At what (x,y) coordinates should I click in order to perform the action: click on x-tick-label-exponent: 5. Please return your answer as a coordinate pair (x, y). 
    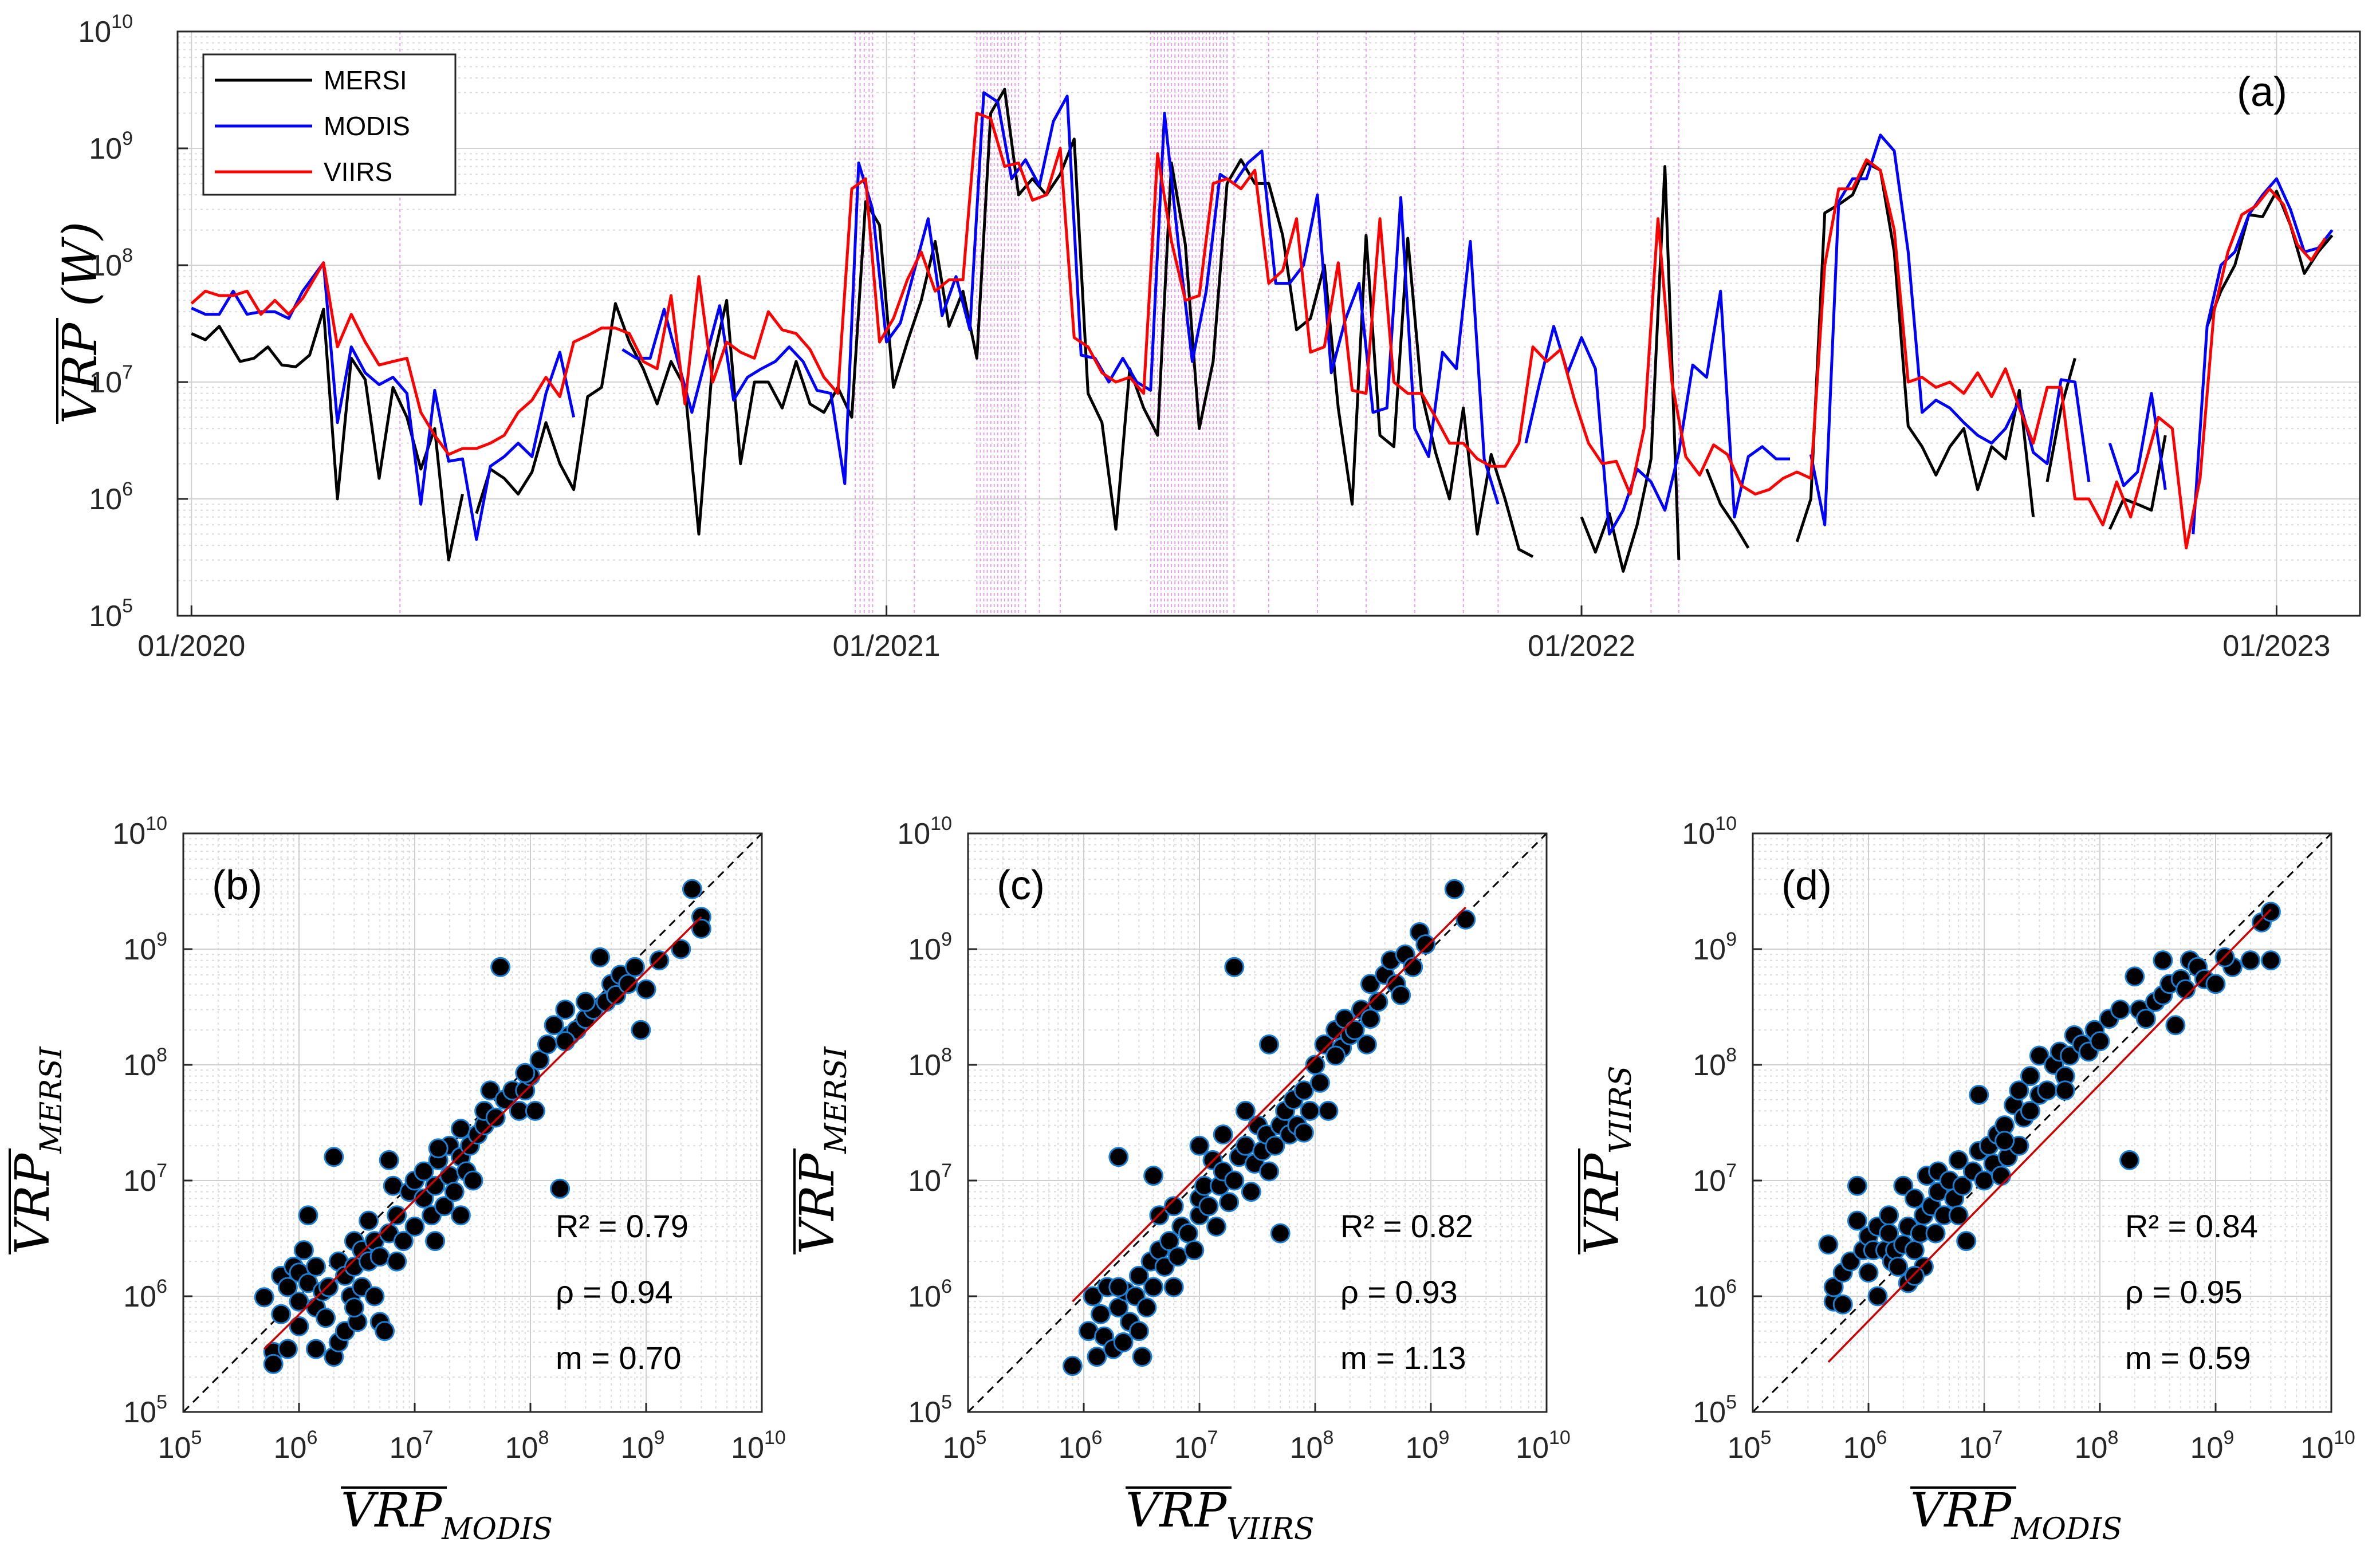
    Looking at the image, I should click on (980, 1438).